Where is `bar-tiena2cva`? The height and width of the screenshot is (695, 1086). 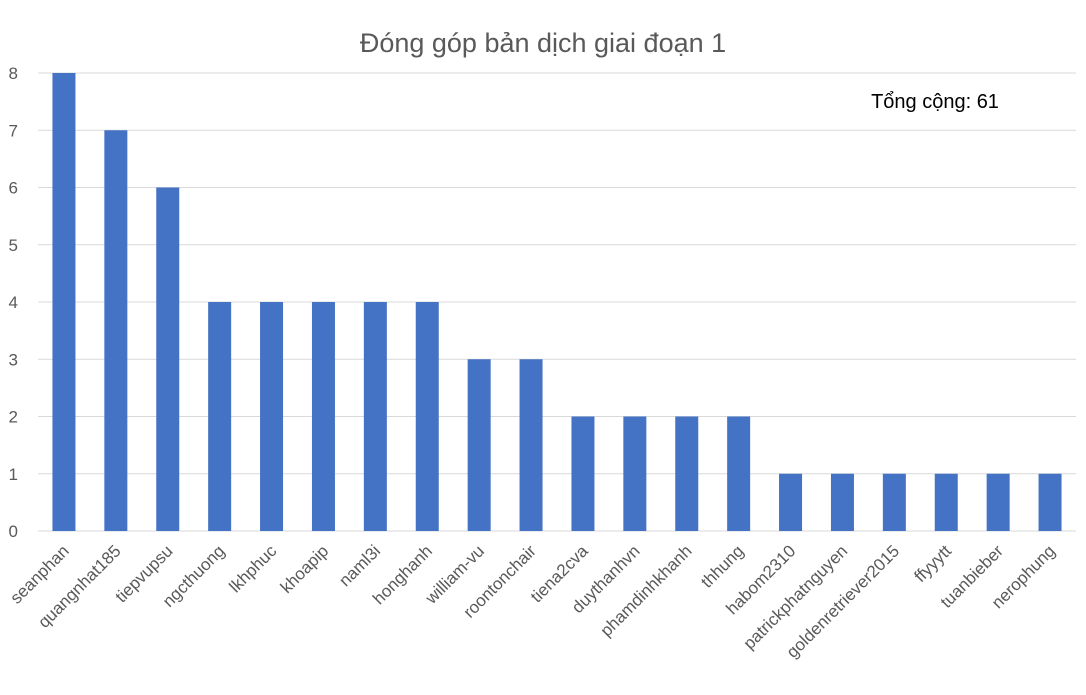 bar-tiena2cva is located at coordinates (583, 473).